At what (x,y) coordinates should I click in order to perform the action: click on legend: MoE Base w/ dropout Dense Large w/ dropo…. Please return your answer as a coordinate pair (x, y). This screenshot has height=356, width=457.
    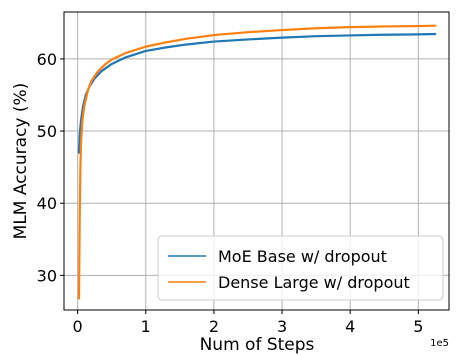
    Looking at the image, I should click on (300, 268).